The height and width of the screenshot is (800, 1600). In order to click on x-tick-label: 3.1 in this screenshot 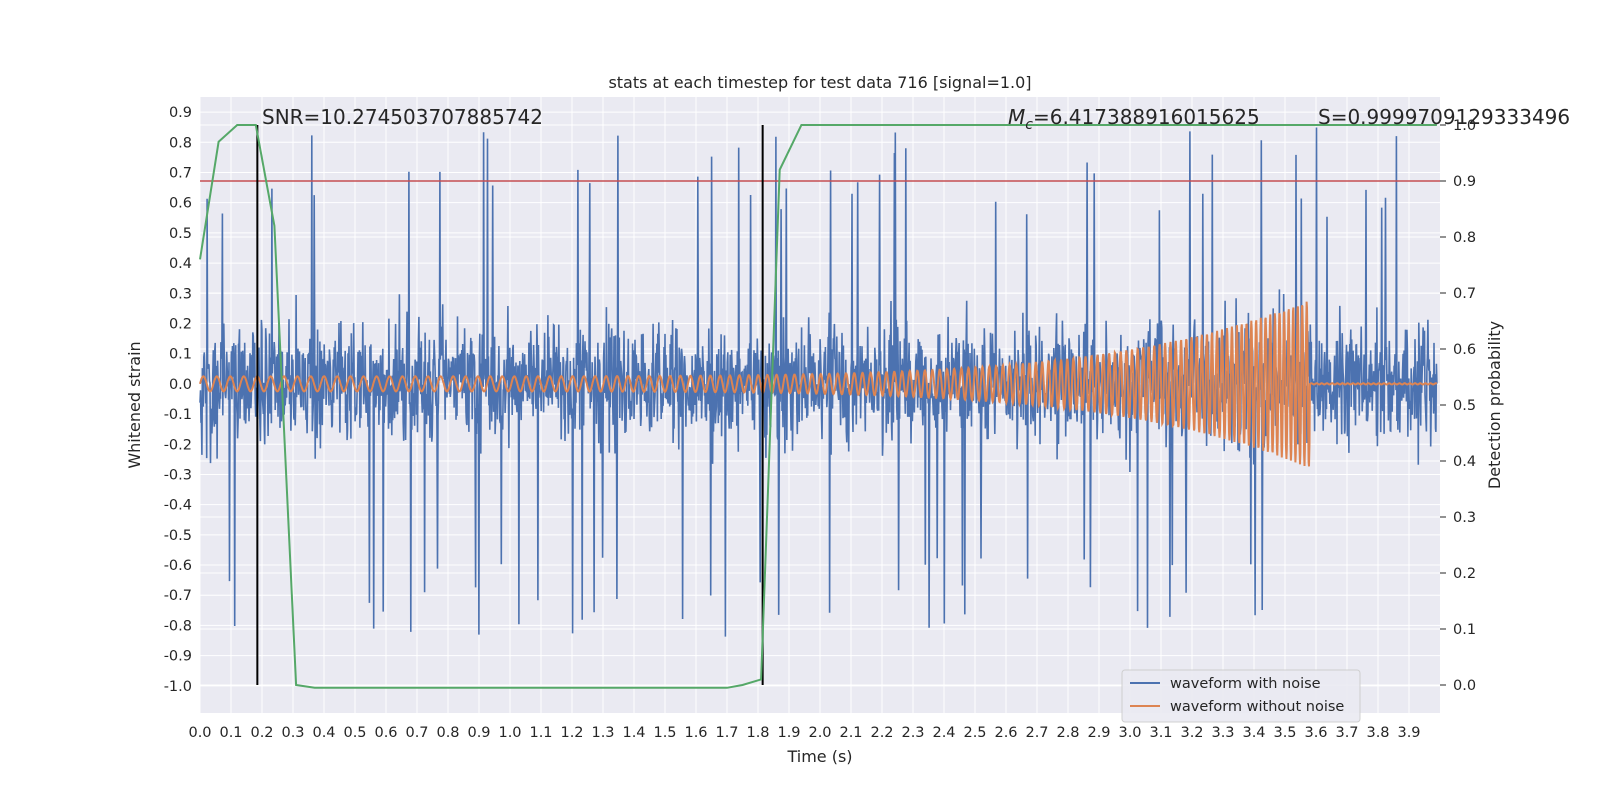, I will do `click(1160, 733)`.